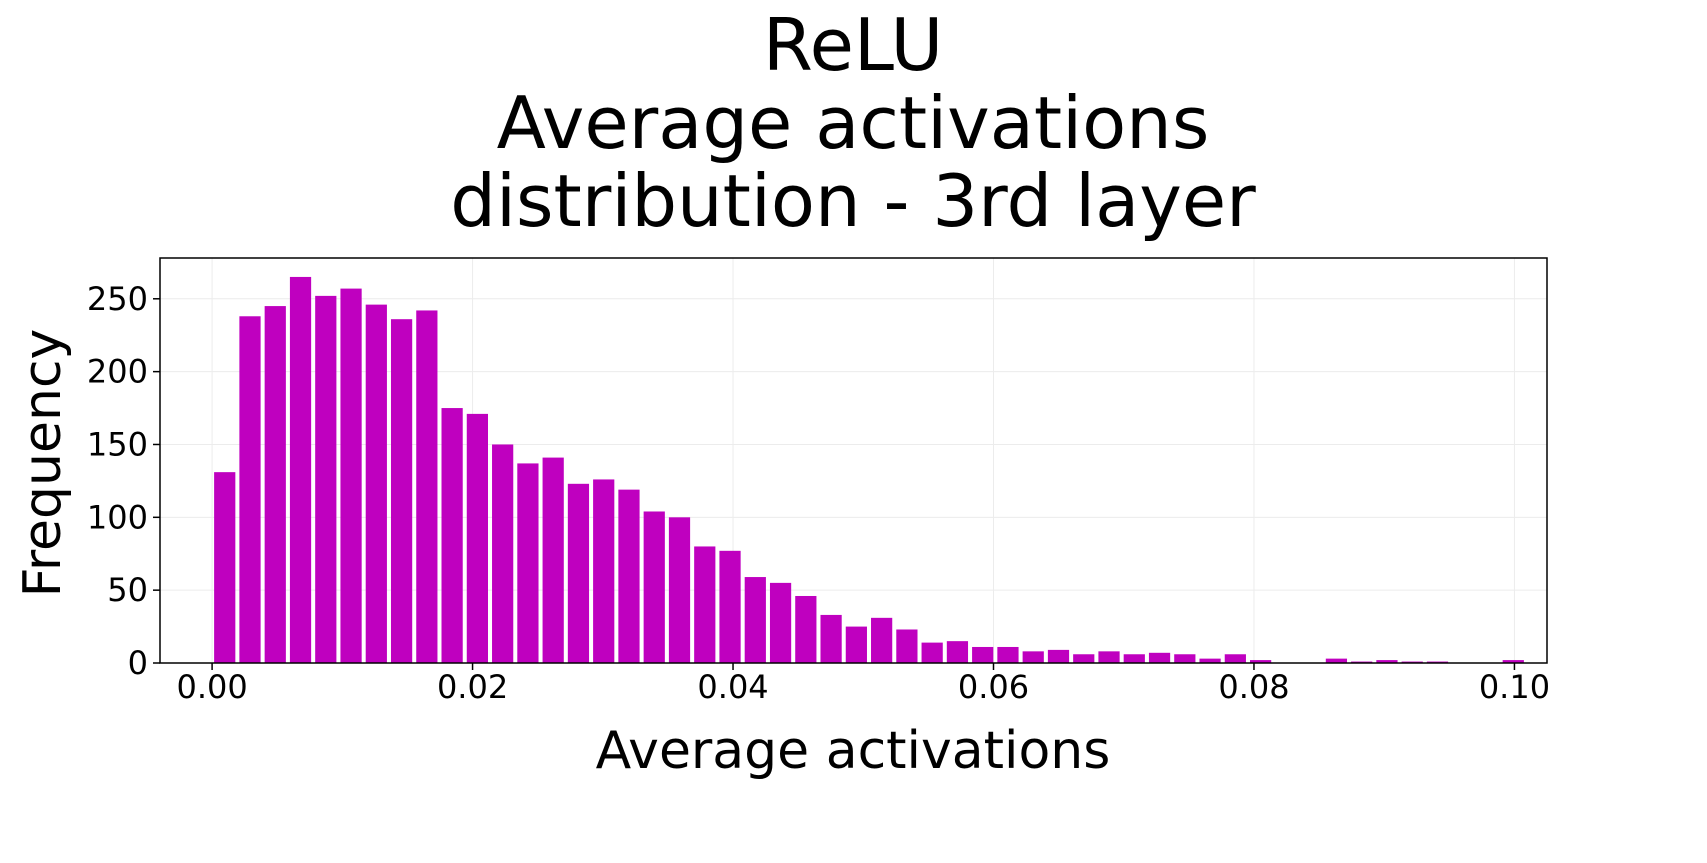 Image resolution: width=1707 pixels, height=863 pixels. I want to click on y-tick-label: 150, so click(117, 444).